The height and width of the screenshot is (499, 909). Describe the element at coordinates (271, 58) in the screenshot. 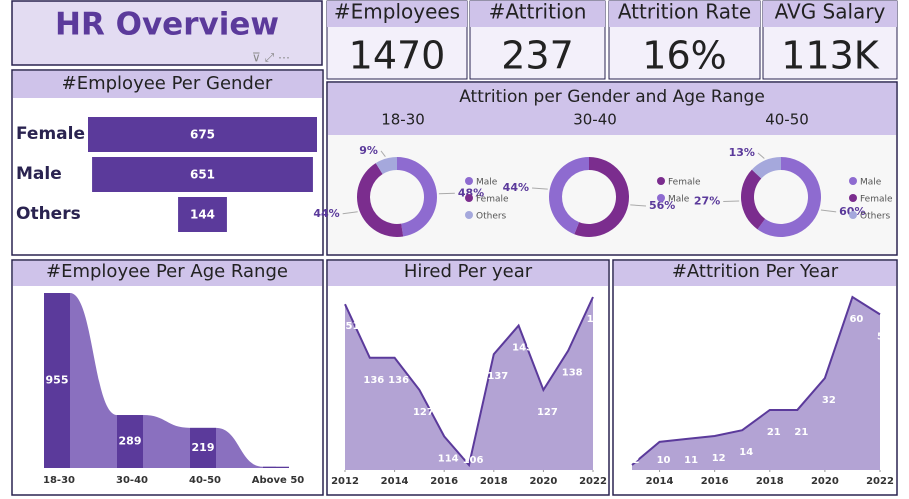

I see `toolbar-icons: ⊽ ⤢ ⋯` at that location.